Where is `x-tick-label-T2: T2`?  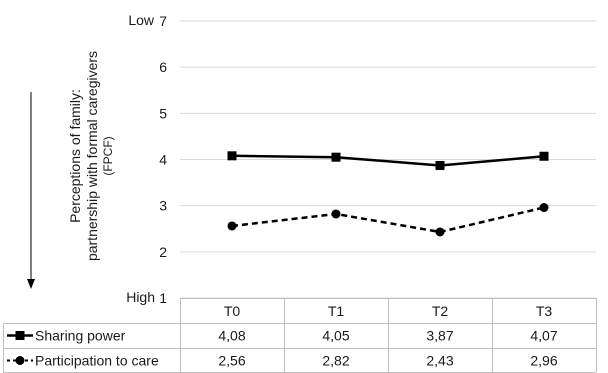
x-tick-label-T2: T2 is located at coordinates (440, 311).